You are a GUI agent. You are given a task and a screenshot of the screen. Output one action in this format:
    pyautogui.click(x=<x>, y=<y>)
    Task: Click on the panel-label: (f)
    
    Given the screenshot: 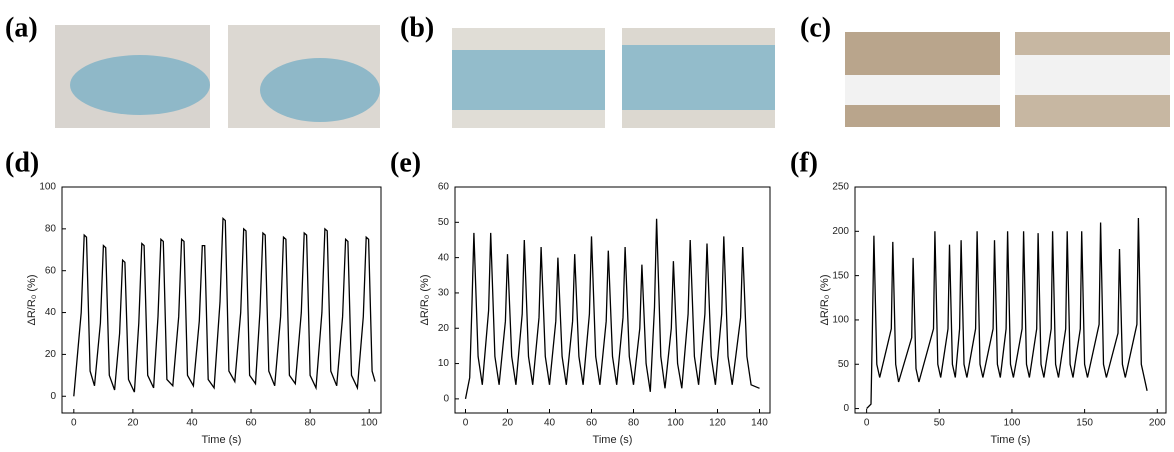 What is the action you would take?
    pyautogui.click(x=804, y=162)
    